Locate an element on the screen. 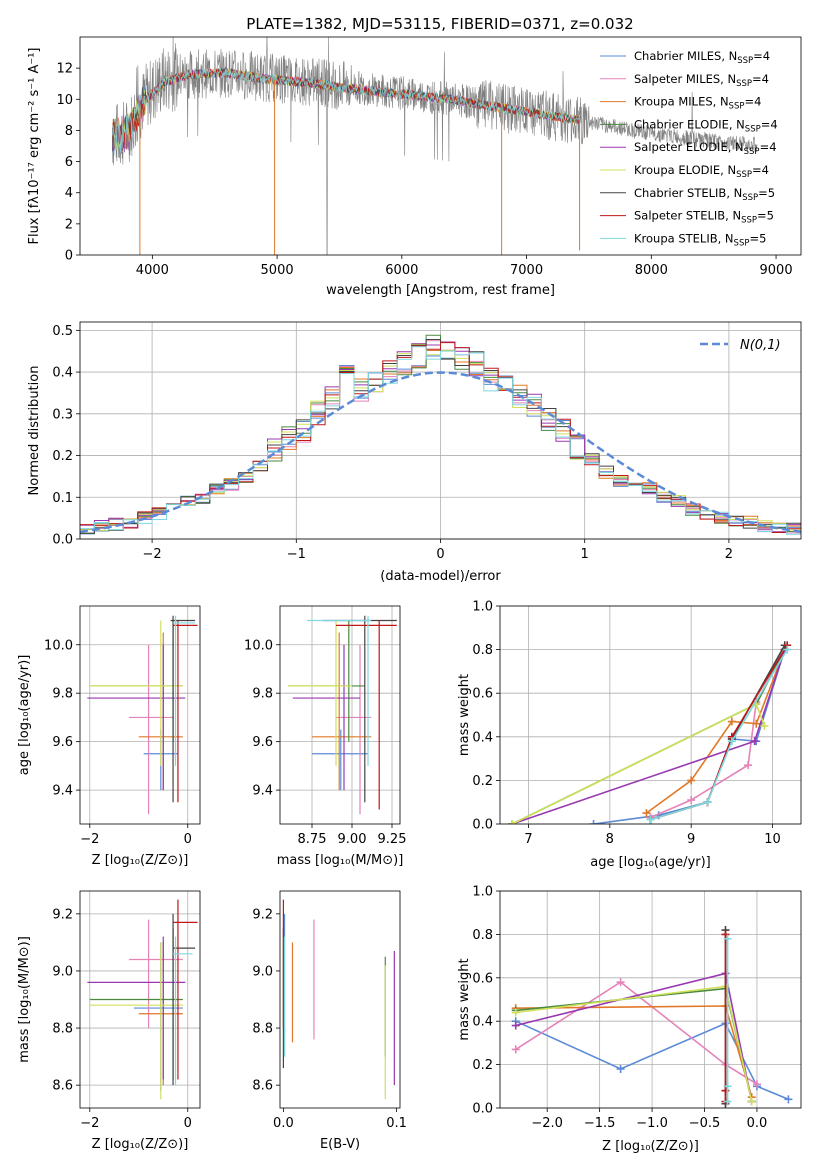 The width and height of the screenshot is (819, 1170). age-vs-Z-plot is located at coordinates (142, 715).